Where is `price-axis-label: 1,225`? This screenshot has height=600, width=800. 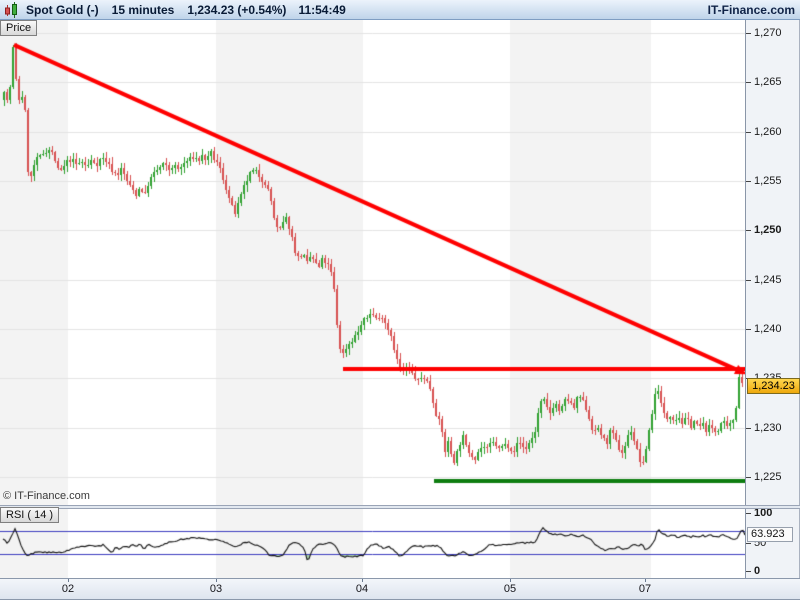 price-axis-label: 1,225 is located at coordinates (768, 477).